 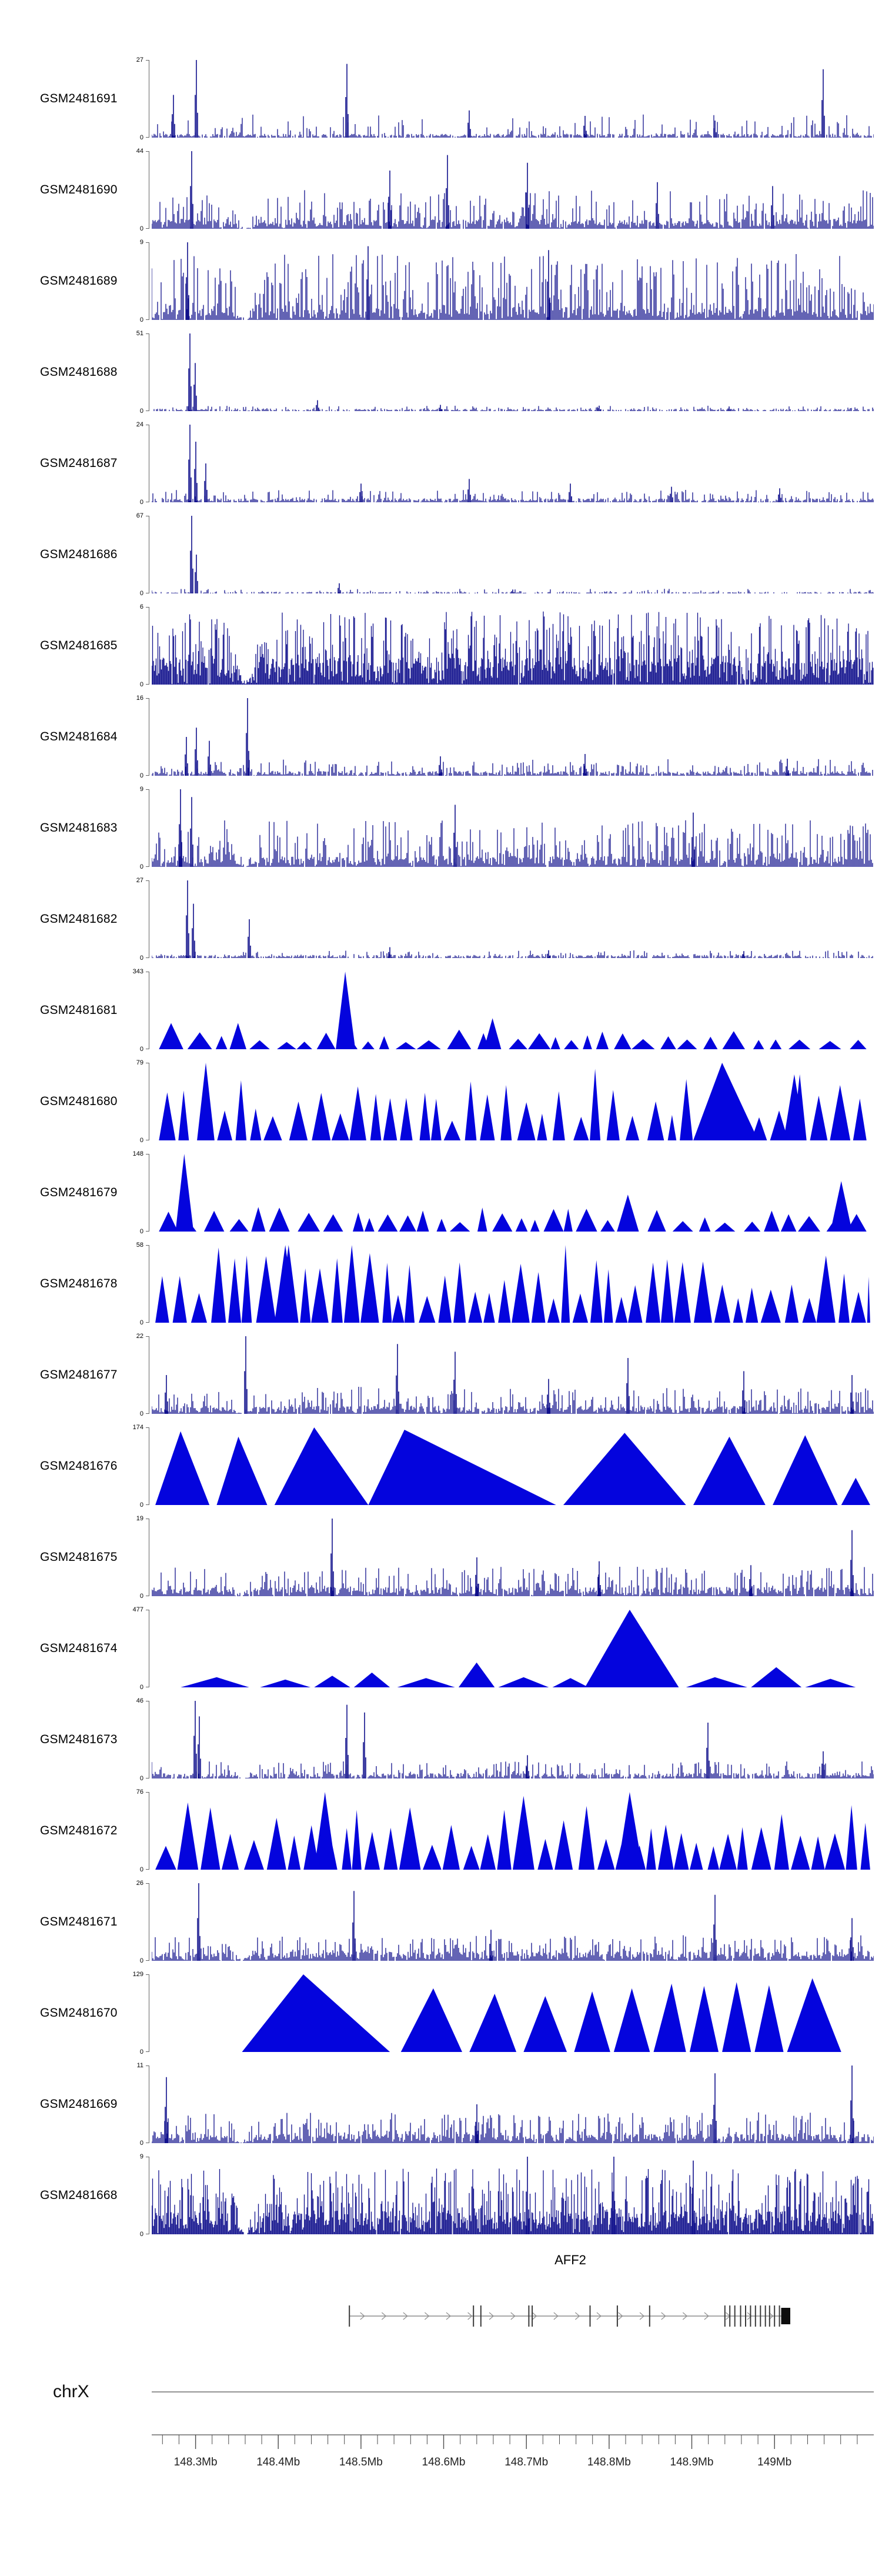 I want to click on coverage-track: GSM2481673 46 0, so click(x=441, y=1739).